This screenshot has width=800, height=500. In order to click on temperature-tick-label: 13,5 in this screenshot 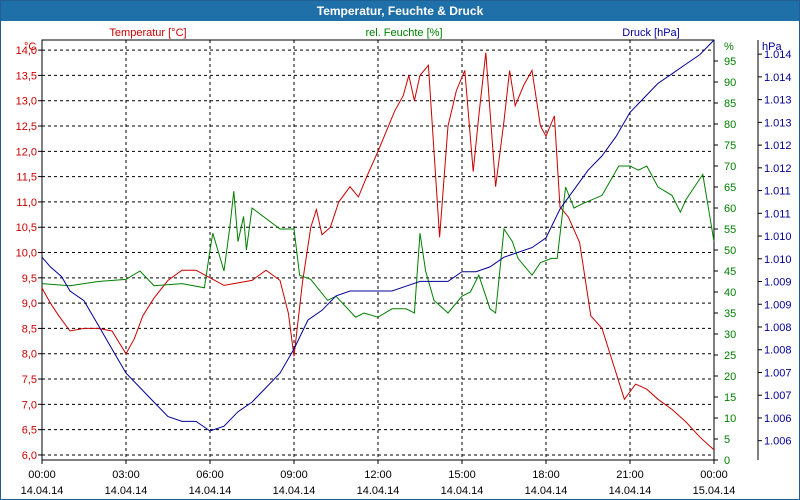, I will do `click(26, 76)`.